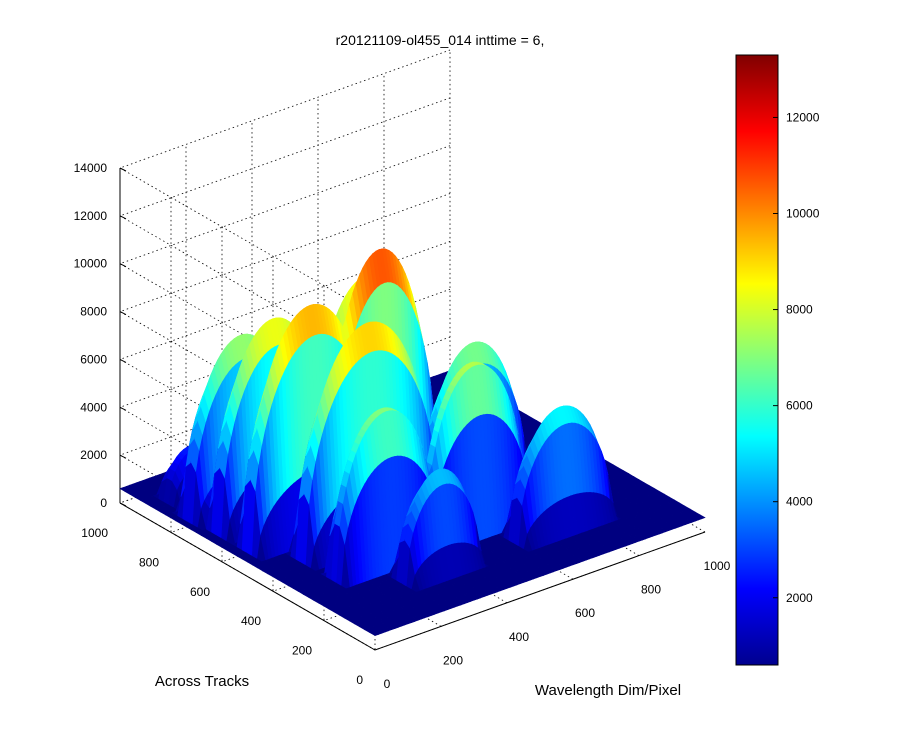  I want to click on chart-title: r20121109-ol455_014 inttime = 6,, so click(440, 40).